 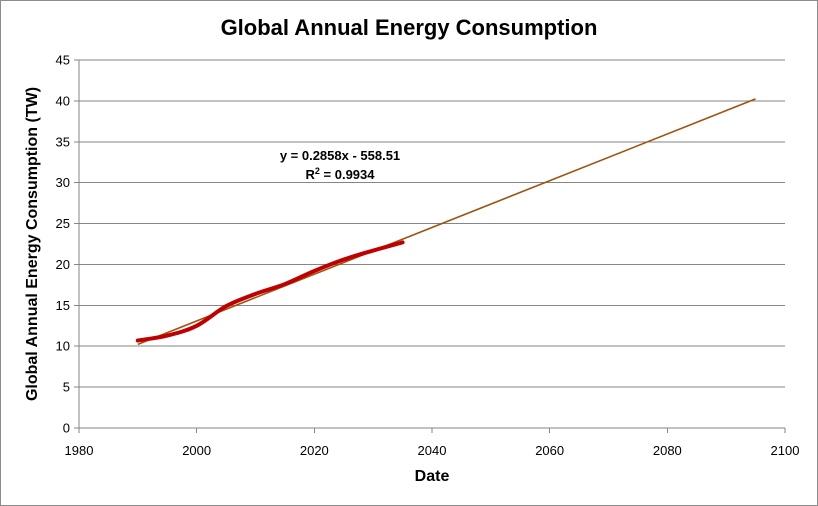 I want to click on x-tick-label: 2100, so click(x=785, y=450).